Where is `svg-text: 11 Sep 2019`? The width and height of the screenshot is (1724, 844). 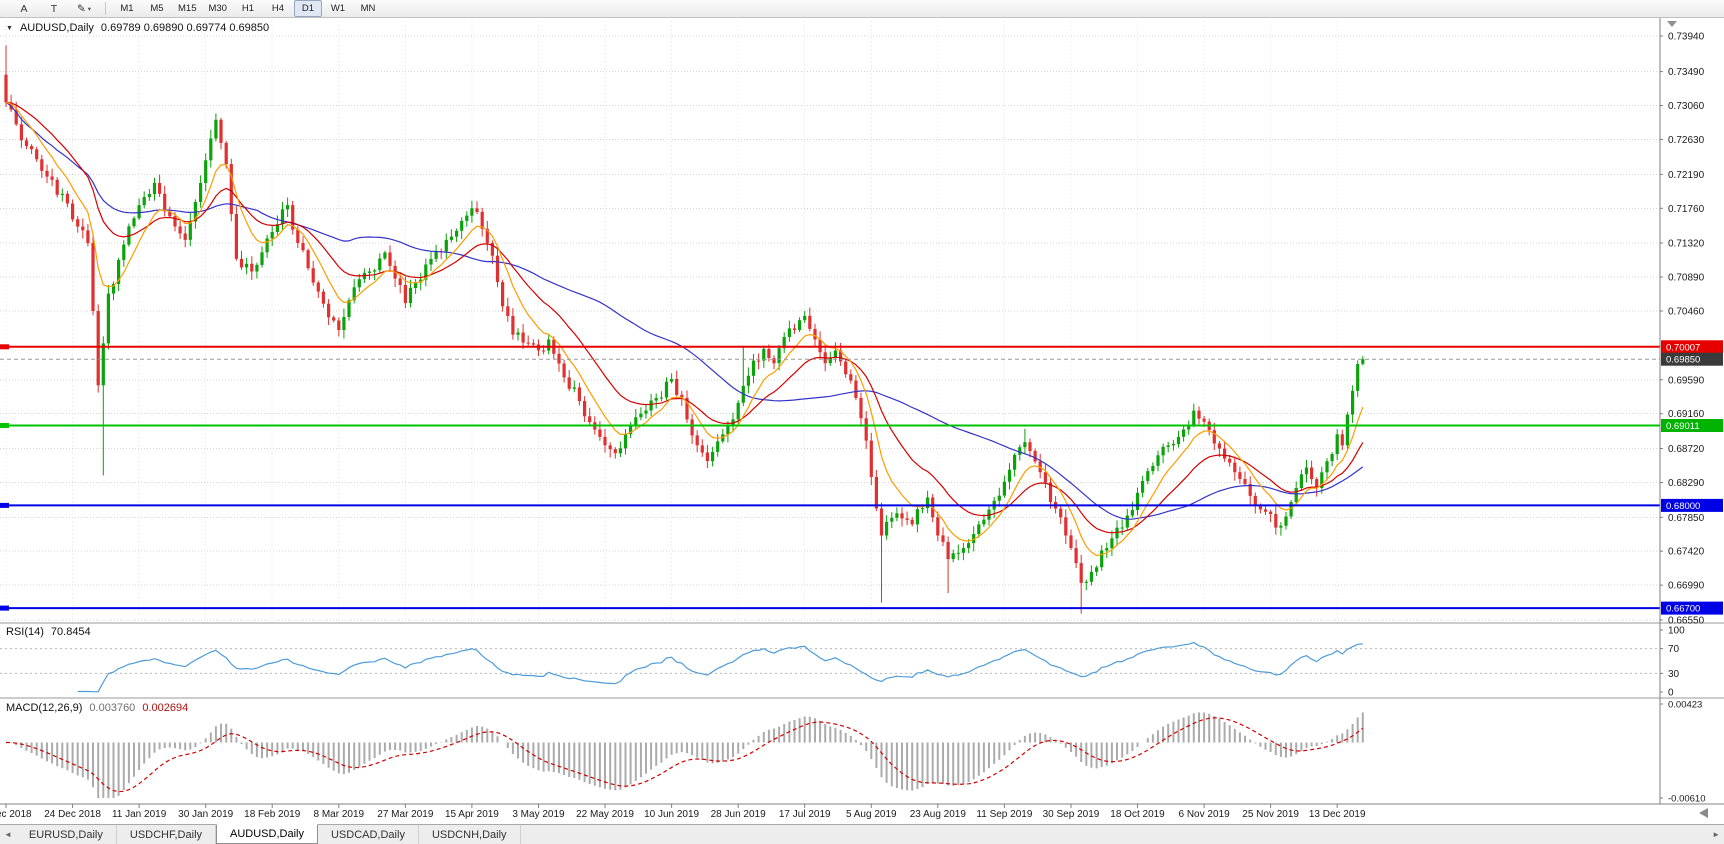
svg-text: 11 Sep 2019 is located at coordinates (1004, 814).